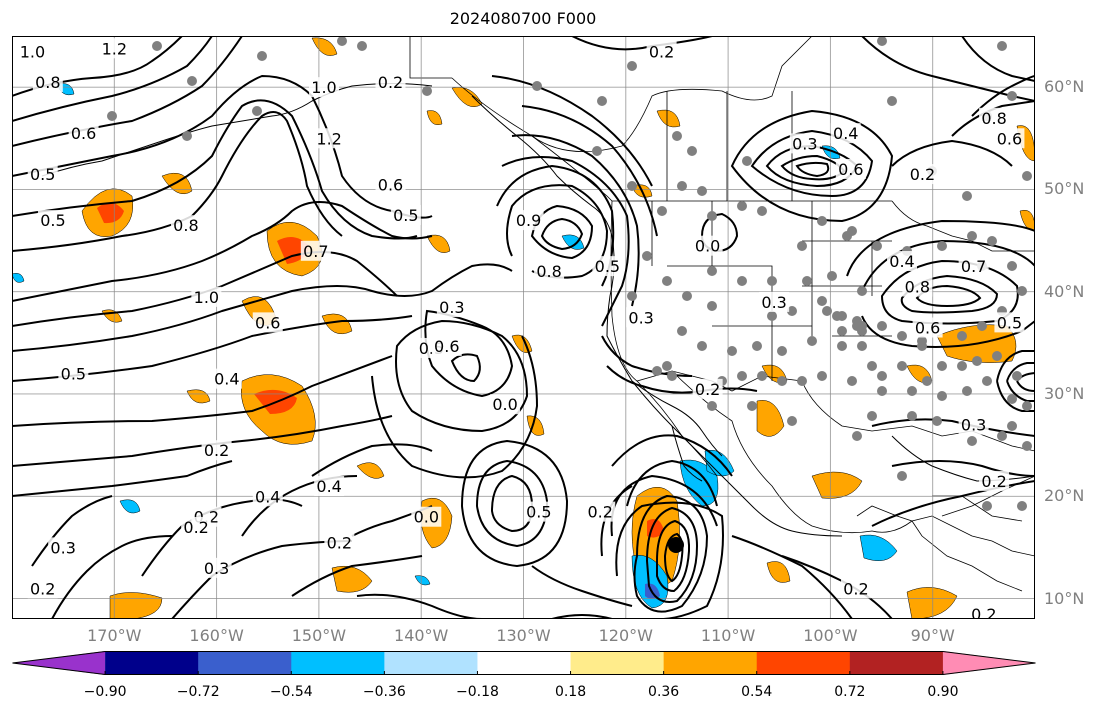 This screenshot has height=712, width=1105. I want to click on latitude-label: 20°N, so click(1064, 496).